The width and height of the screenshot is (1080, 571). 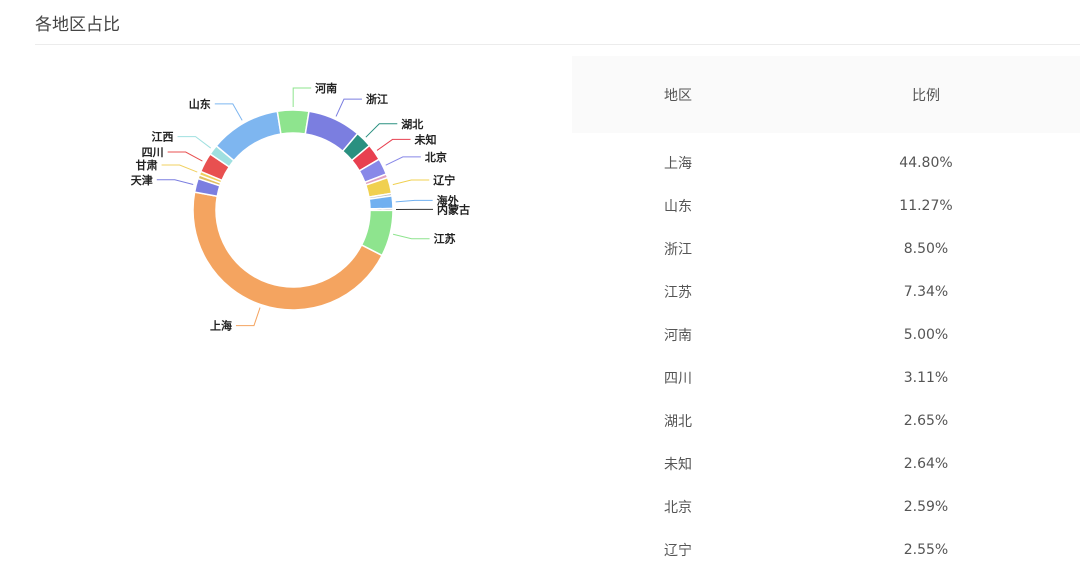 I want to click on slice-label: 浙江, so click(x=377, y=99).